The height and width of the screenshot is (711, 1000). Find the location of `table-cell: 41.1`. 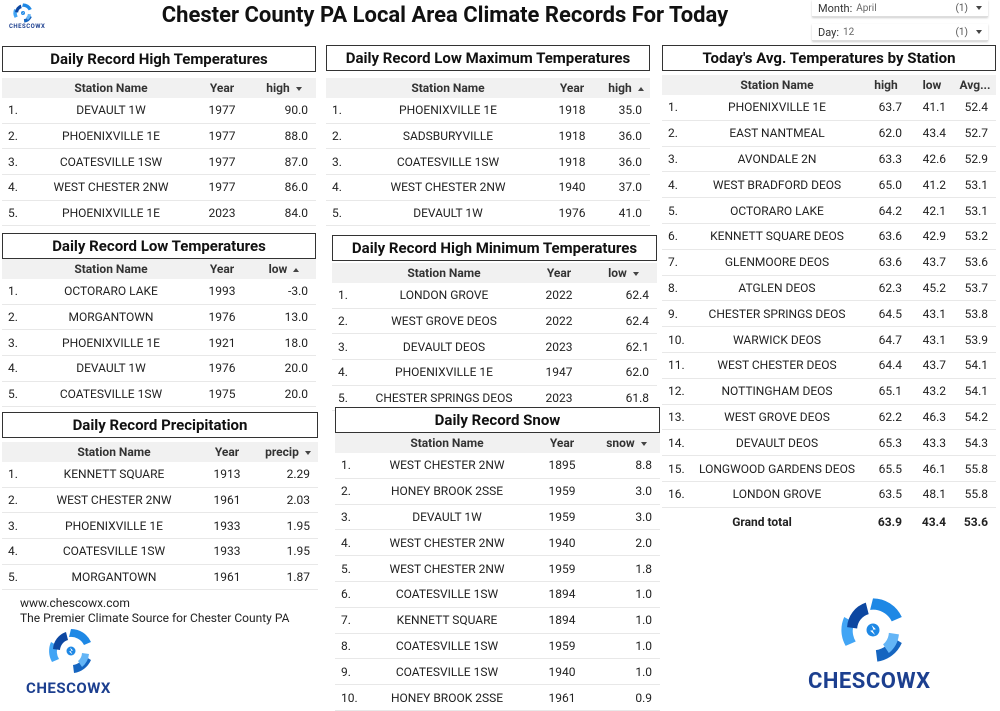

table-cell: 41.1 is located at coordinates (934, 107).